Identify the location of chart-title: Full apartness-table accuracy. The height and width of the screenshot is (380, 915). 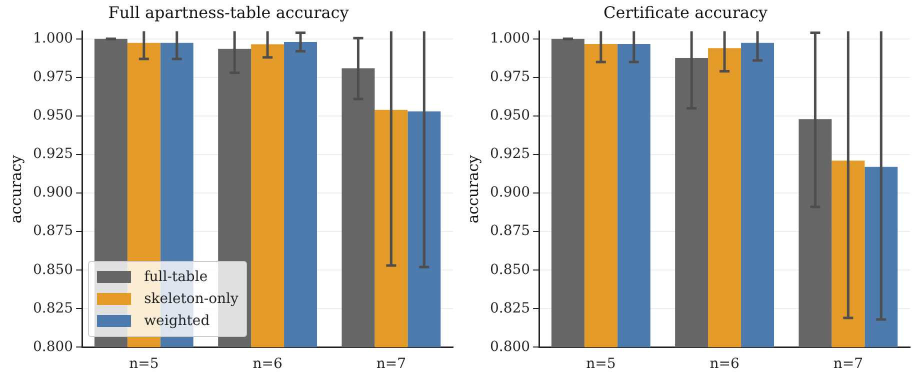
(228, 12).